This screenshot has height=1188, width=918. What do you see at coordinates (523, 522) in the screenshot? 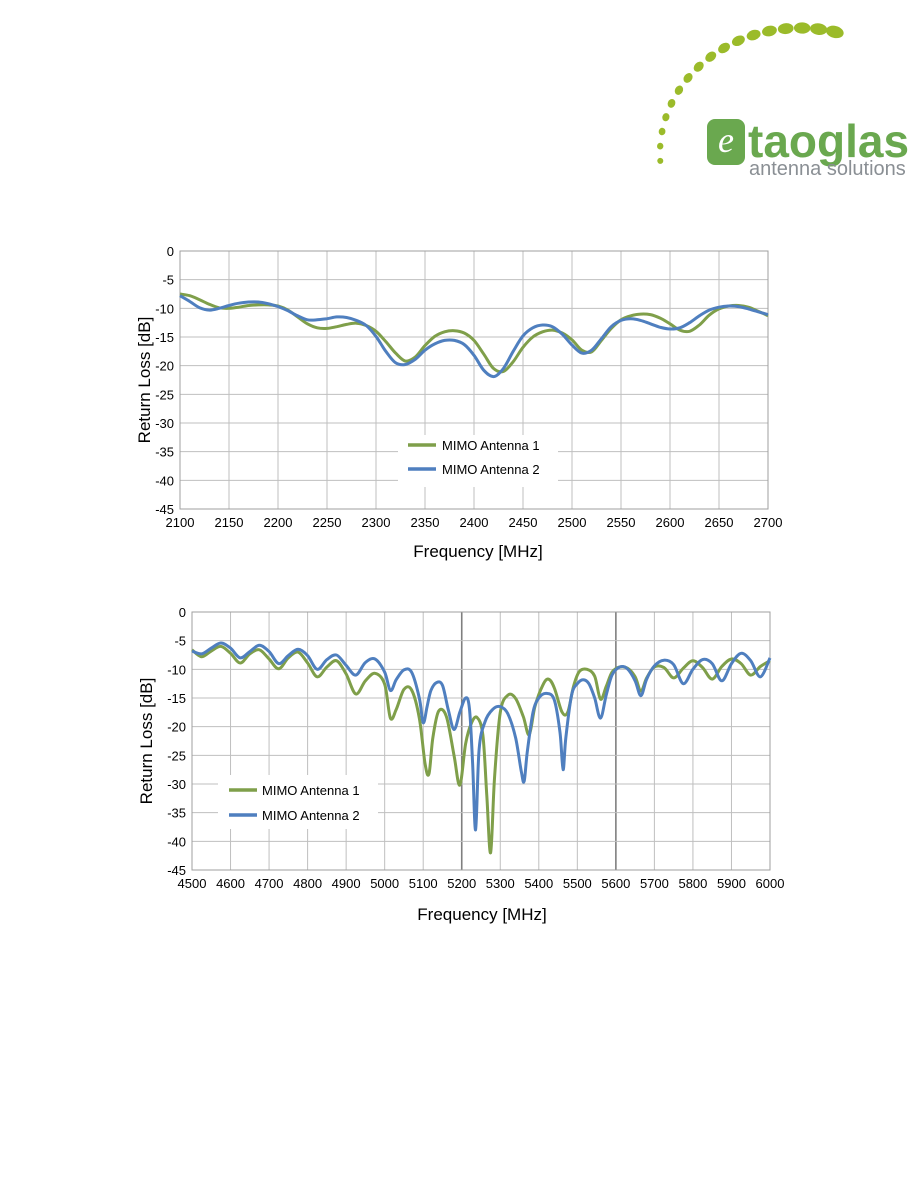
I see `x-tick-label: 2450` at bounding box center [523, 522].